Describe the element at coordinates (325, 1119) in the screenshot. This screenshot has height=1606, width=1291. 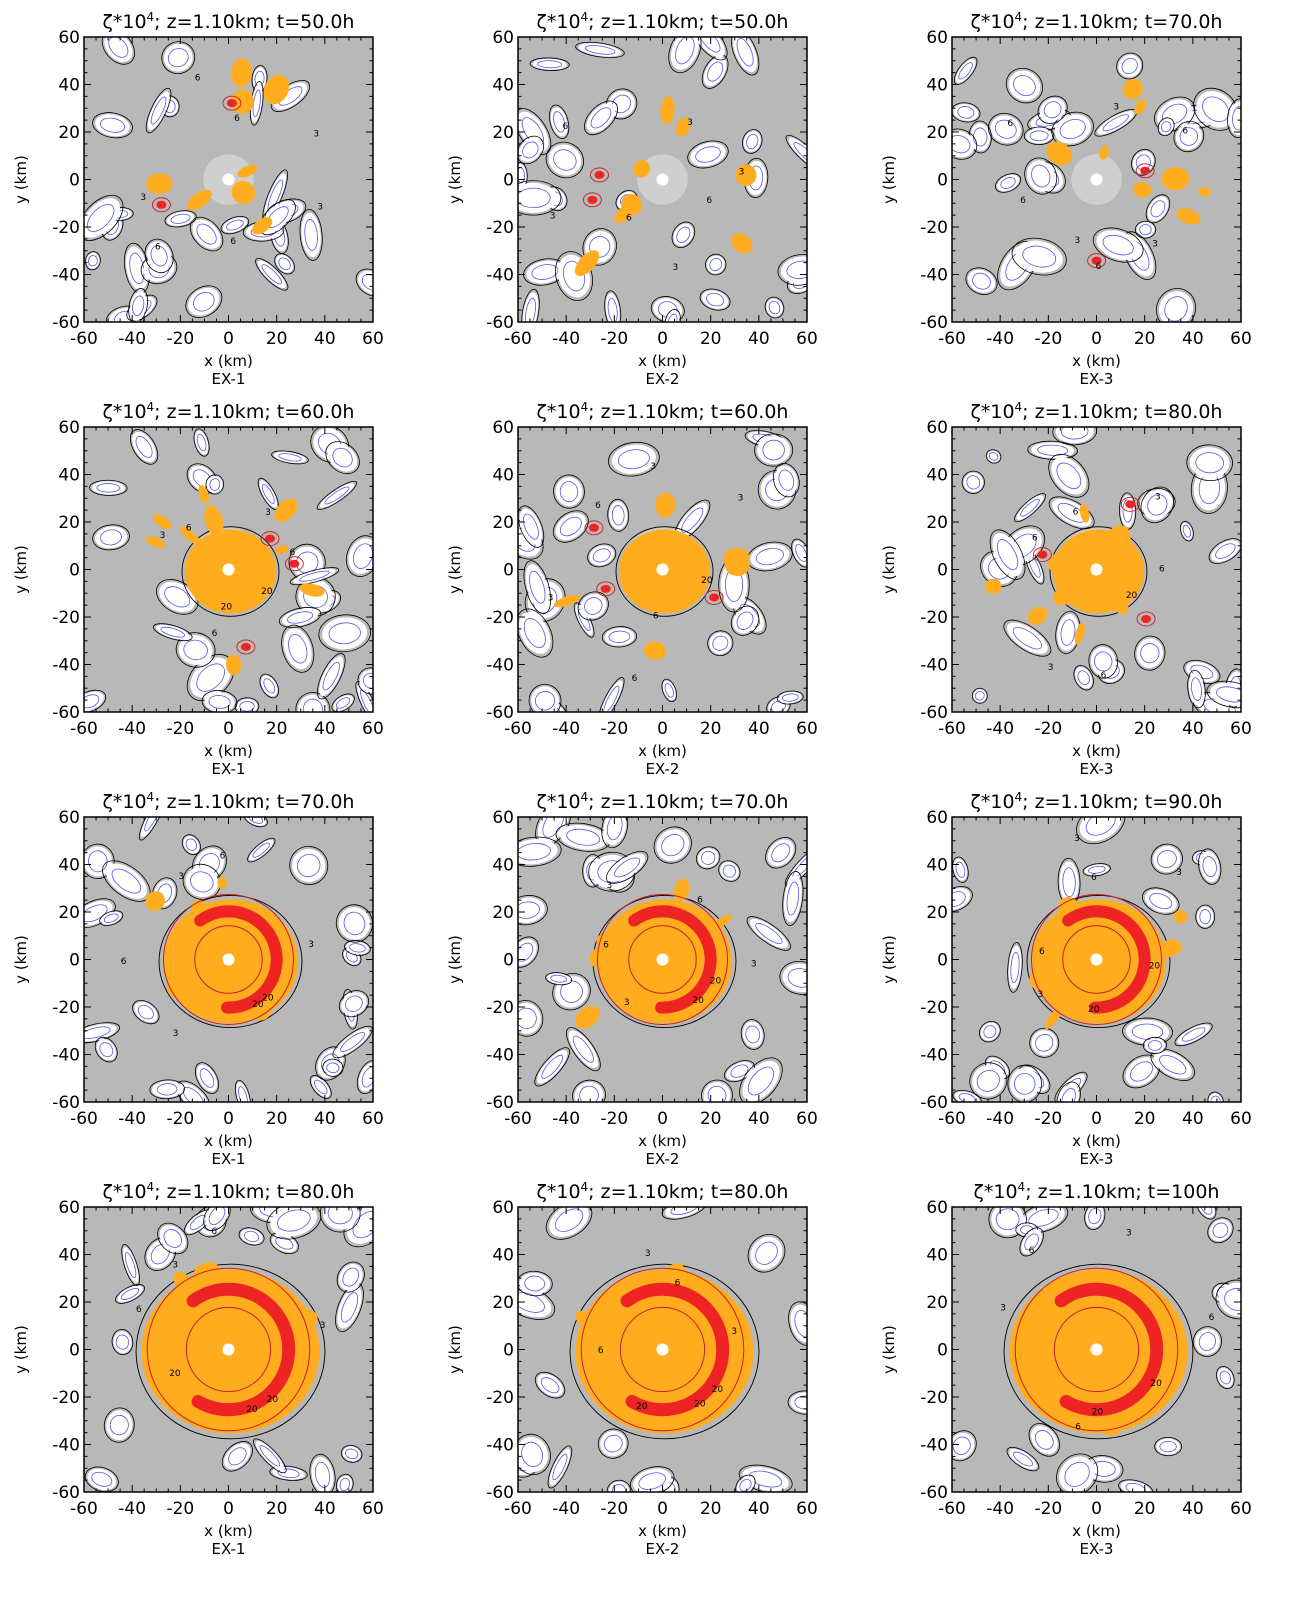
I see `x-tick-label: 40` at that location.